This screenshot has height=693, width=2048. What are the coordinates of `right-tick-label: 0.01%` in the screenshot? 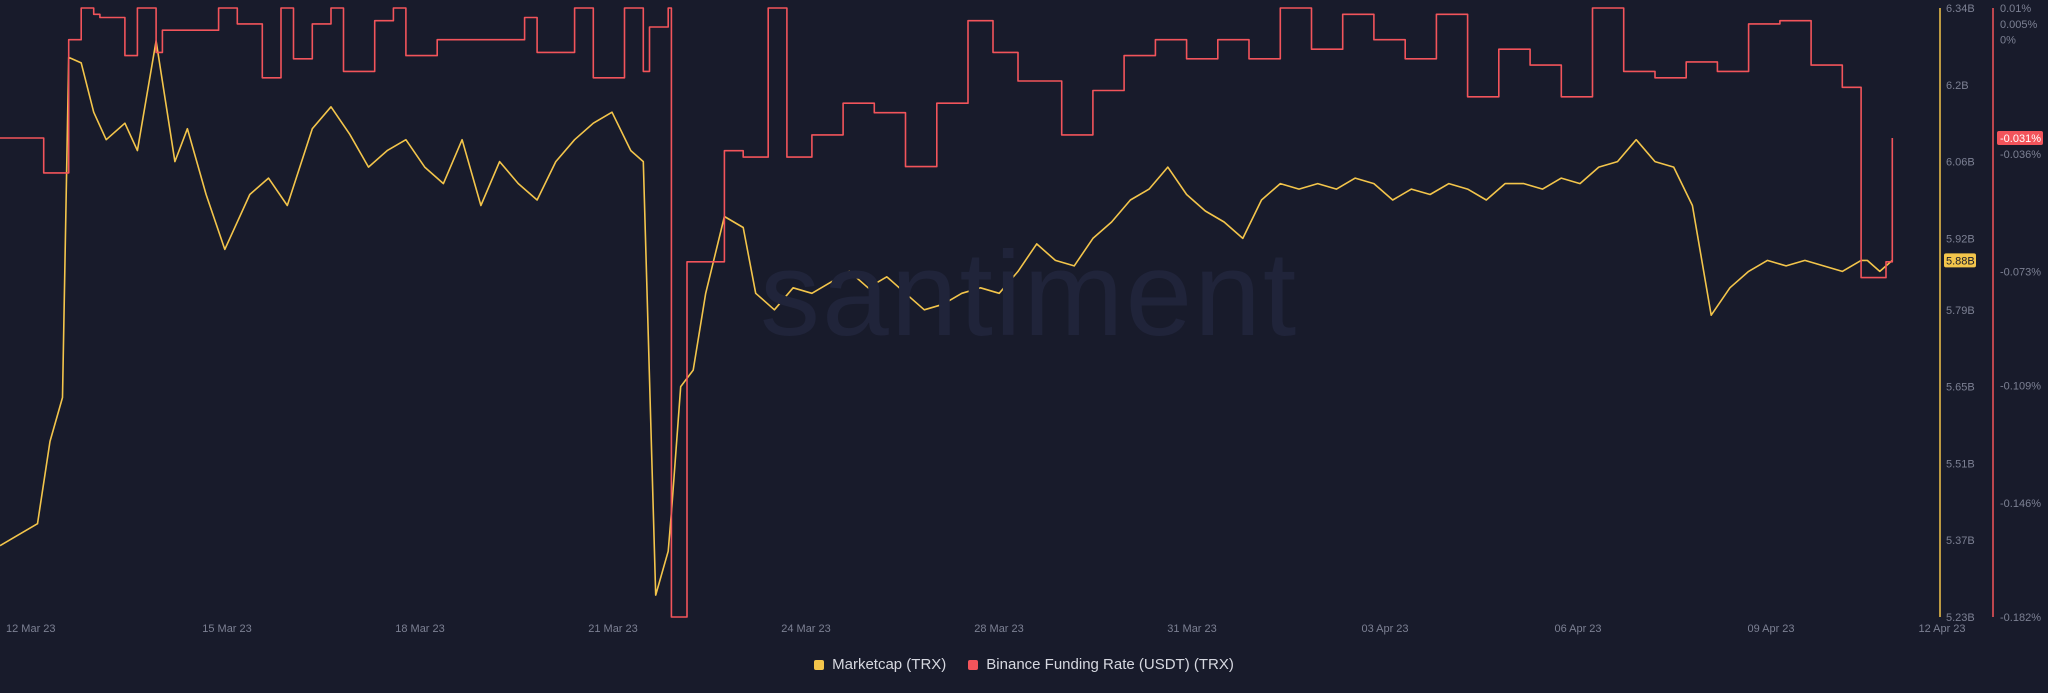 It's located at (2015, 9).